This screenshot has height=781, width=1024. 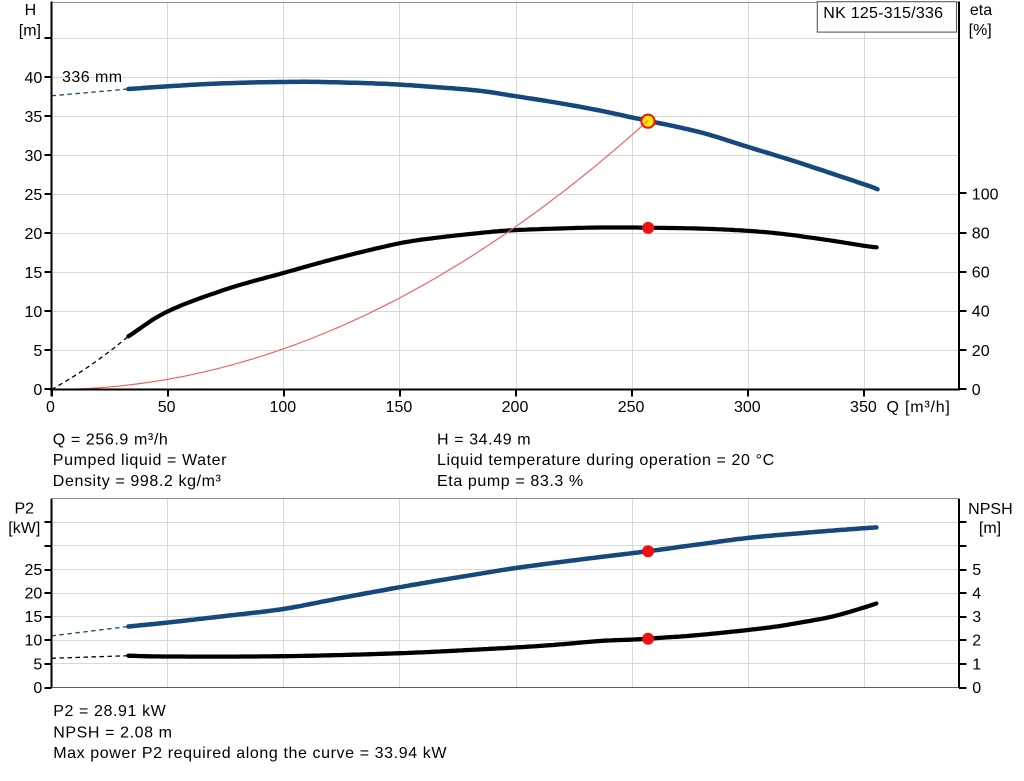 I want to click on svg-text: 150, so click(x=399, y=407).